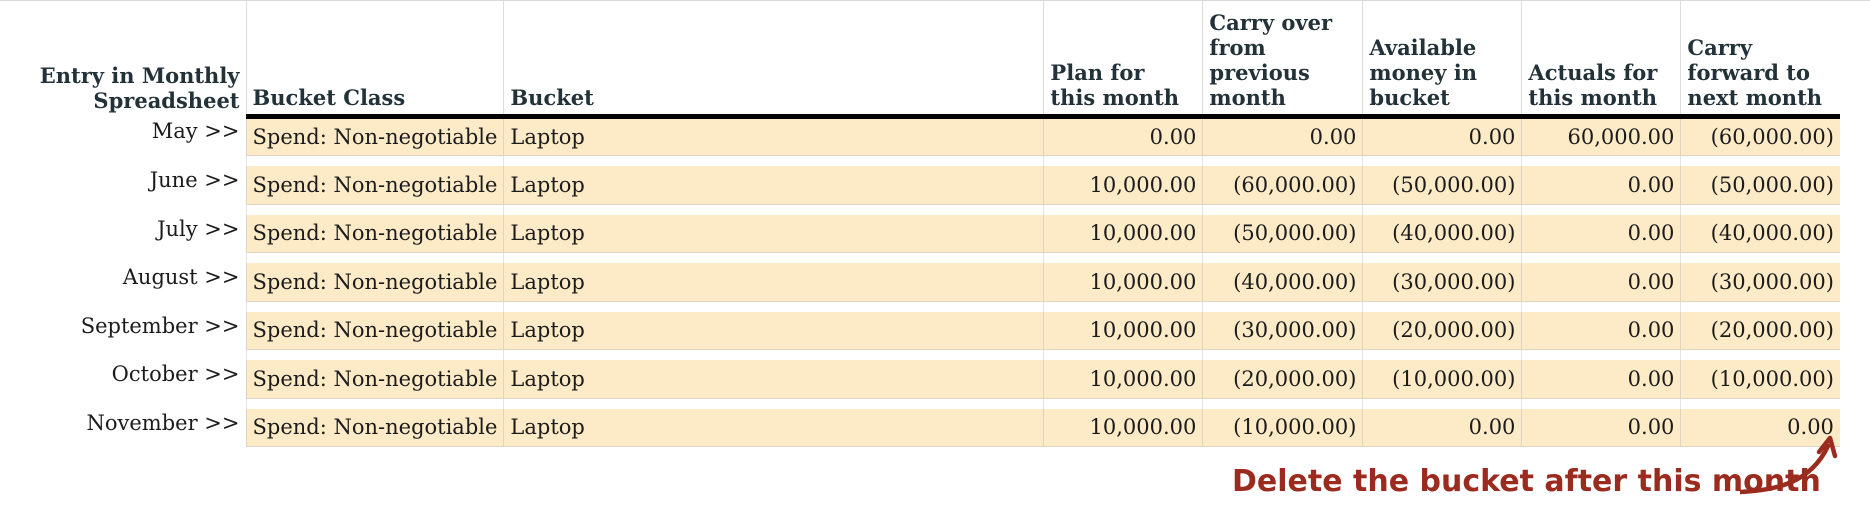  I want to click on cell-available: (50,000.00), so click(1442, 185).